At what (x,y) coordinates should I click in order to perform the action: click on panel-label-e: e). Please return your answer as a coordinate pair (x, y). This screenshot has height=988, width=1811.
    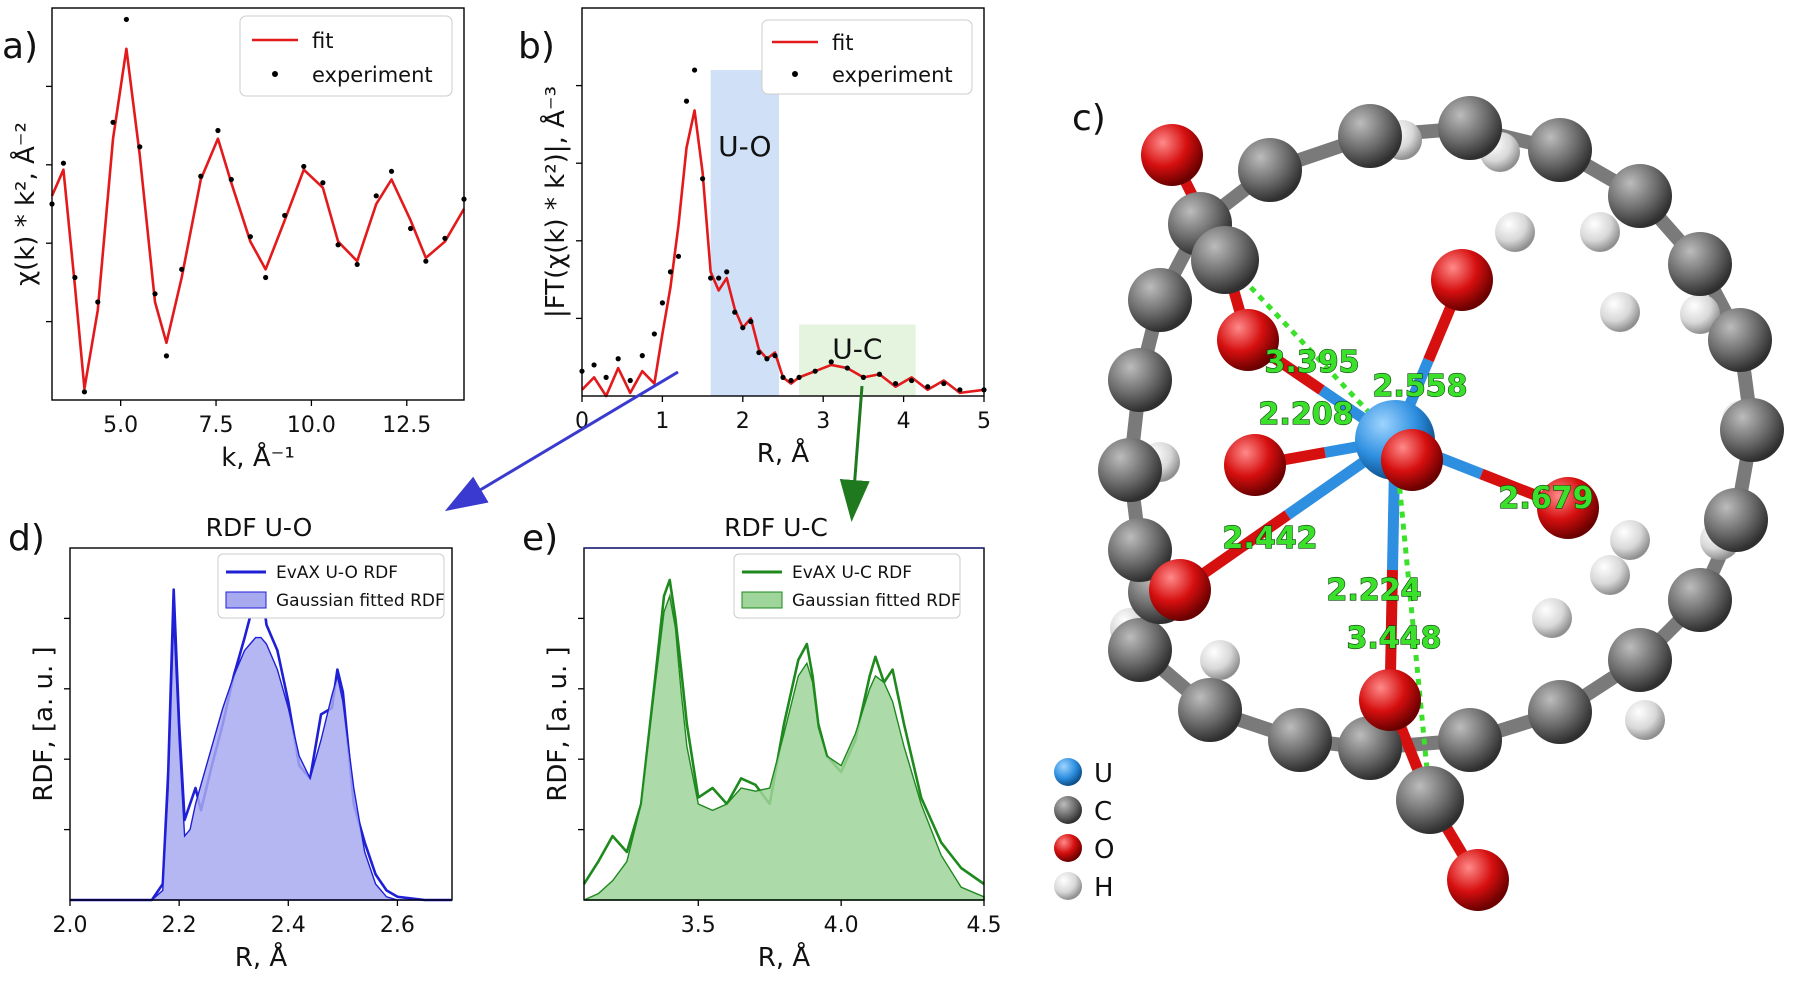
    Looking at the image, I should click on (540, 538).